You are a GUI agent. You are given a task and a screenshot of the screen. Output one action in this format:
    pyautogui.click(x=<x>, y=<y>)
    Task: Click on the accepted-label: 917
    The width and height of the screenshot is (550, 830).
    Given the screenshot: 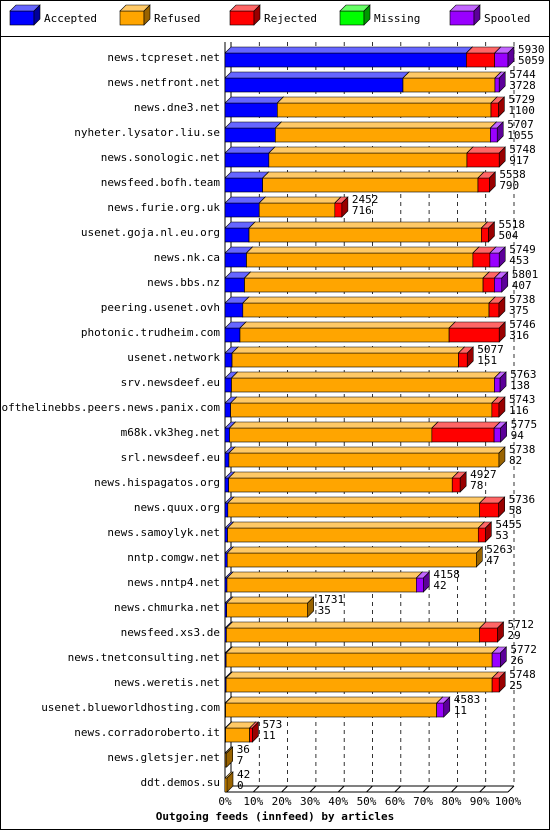 What is the action you would take?
    pyautogui.click(x=519, y=160)
    